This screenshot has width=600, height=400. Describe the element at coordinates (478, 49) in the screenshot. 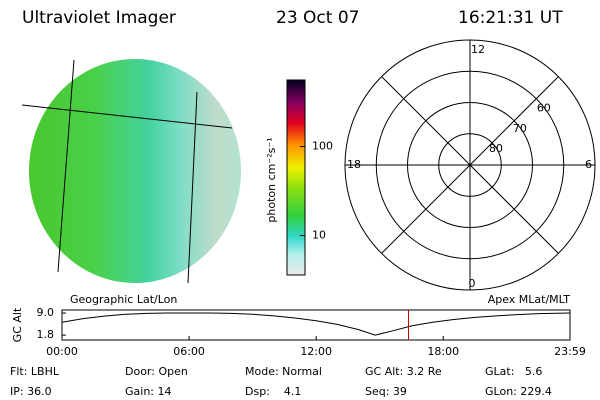

I see `mlt-label: 12` at that location.